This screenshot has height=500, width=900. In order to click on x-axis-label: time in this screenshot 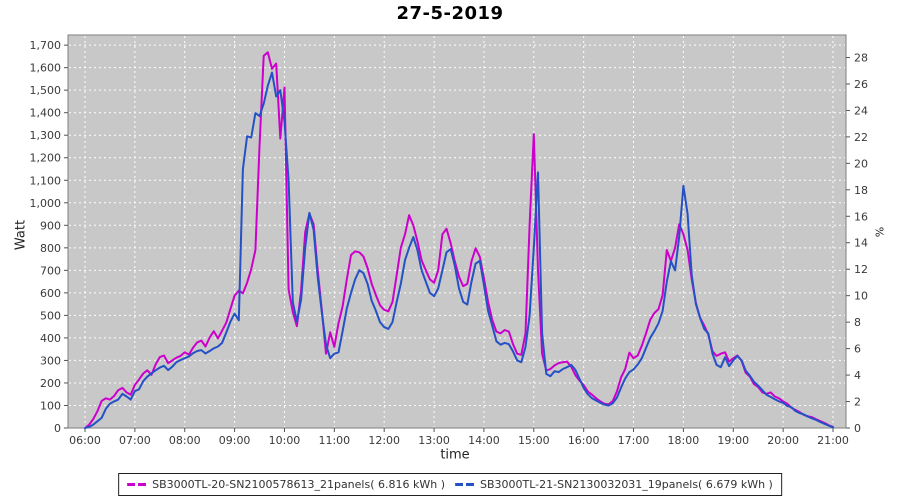, I will do `click(455, 455)`.